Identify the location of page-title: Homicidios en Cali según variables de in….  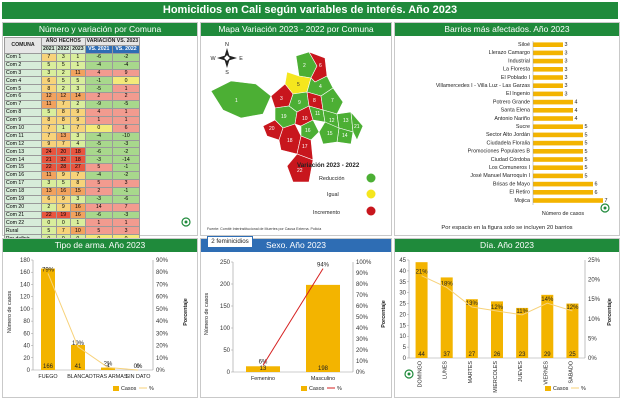
(310, 10).